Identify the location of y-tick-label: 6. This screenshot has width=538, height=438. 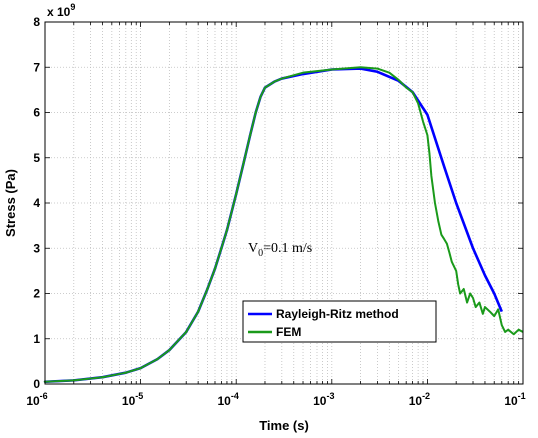
(36, 113).